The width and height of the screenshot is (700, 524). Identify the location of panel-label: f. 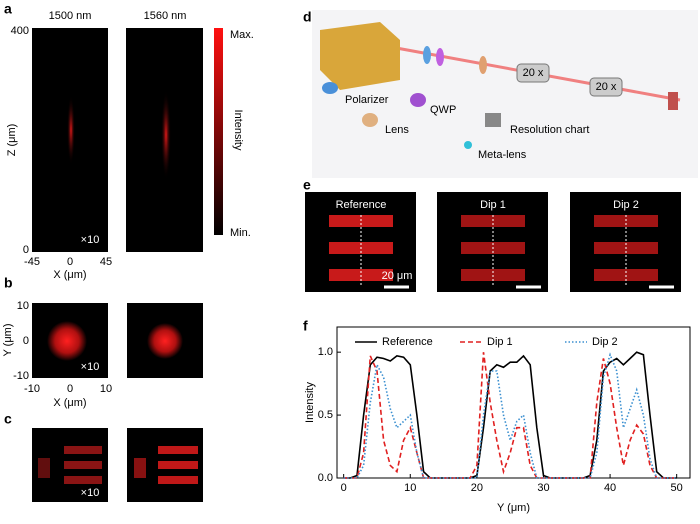
(305, 326).